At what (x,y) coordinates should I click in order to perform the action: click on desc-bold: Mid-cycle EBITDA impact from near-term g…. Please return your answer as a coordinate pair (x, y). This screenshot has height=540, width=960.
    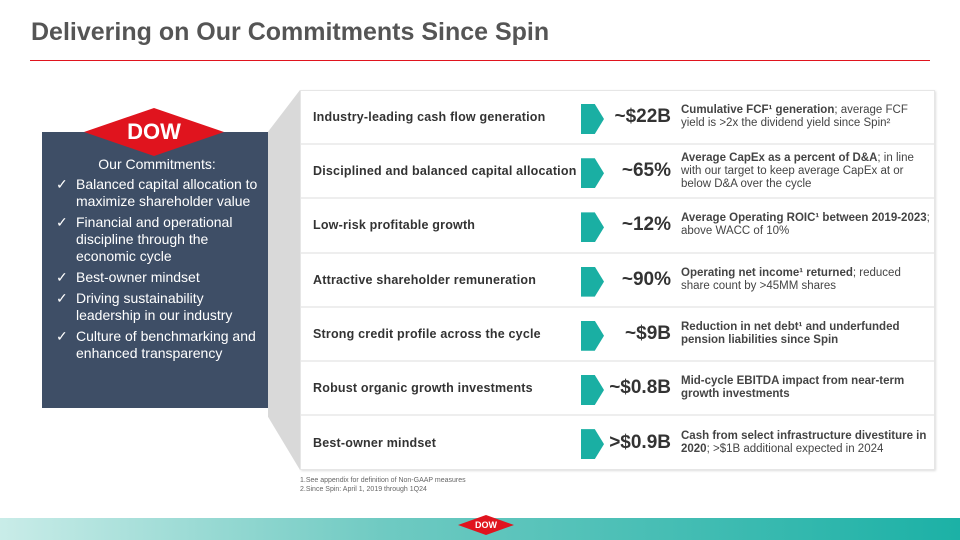
    Looking at the image, I should click on (793, 388).